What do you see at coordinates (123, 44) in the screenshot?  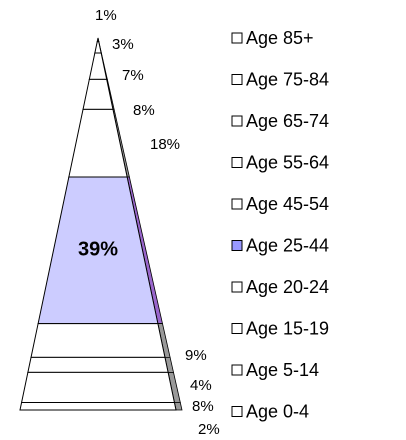 I see `data-label: 3%` at bounding box center [123, 44].